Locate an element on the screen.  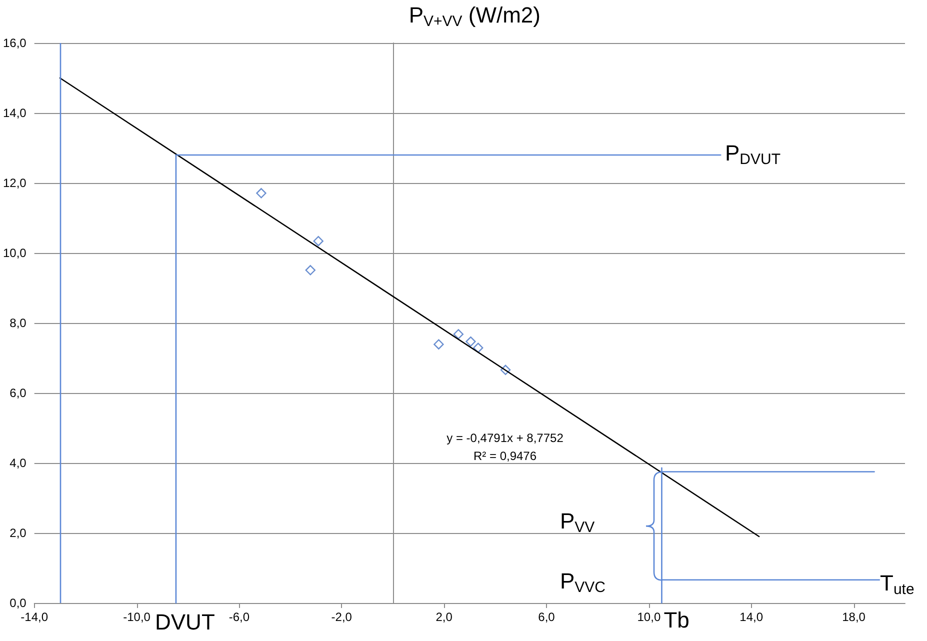
x-tick-label: 6,0 is located at coordinates (547, 617).